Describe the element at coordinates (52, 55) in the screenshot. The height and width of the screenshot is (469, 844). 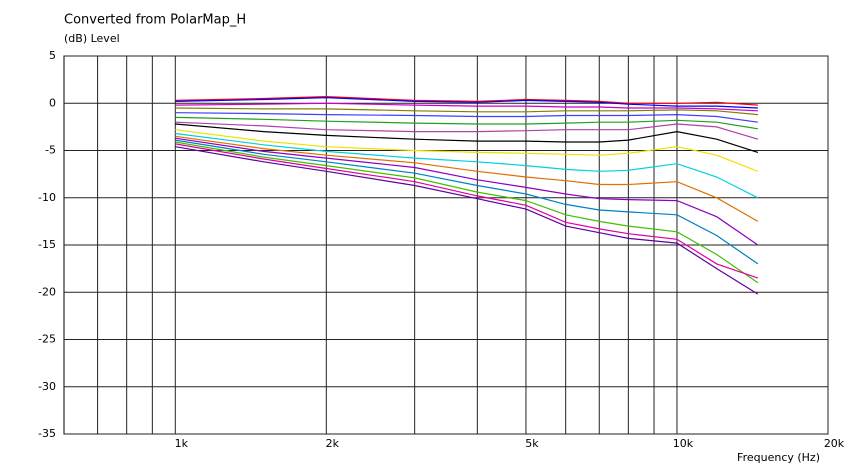
I see `y-tick-label: 5` at that location.